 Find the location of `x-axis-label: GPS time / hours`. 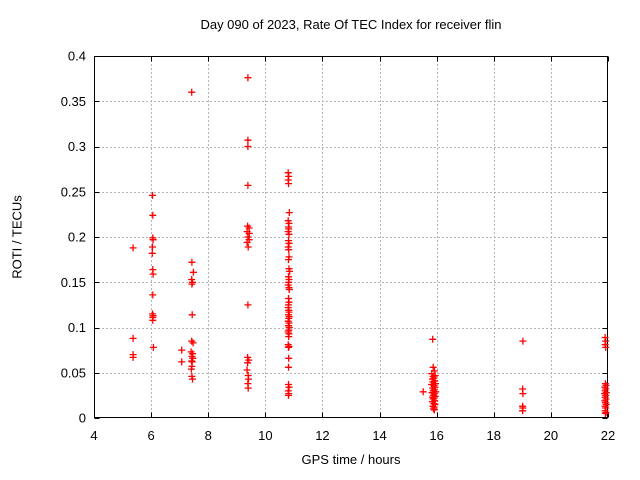

x-axis-label: GPS time / hours is located at coordinates (351, 459).